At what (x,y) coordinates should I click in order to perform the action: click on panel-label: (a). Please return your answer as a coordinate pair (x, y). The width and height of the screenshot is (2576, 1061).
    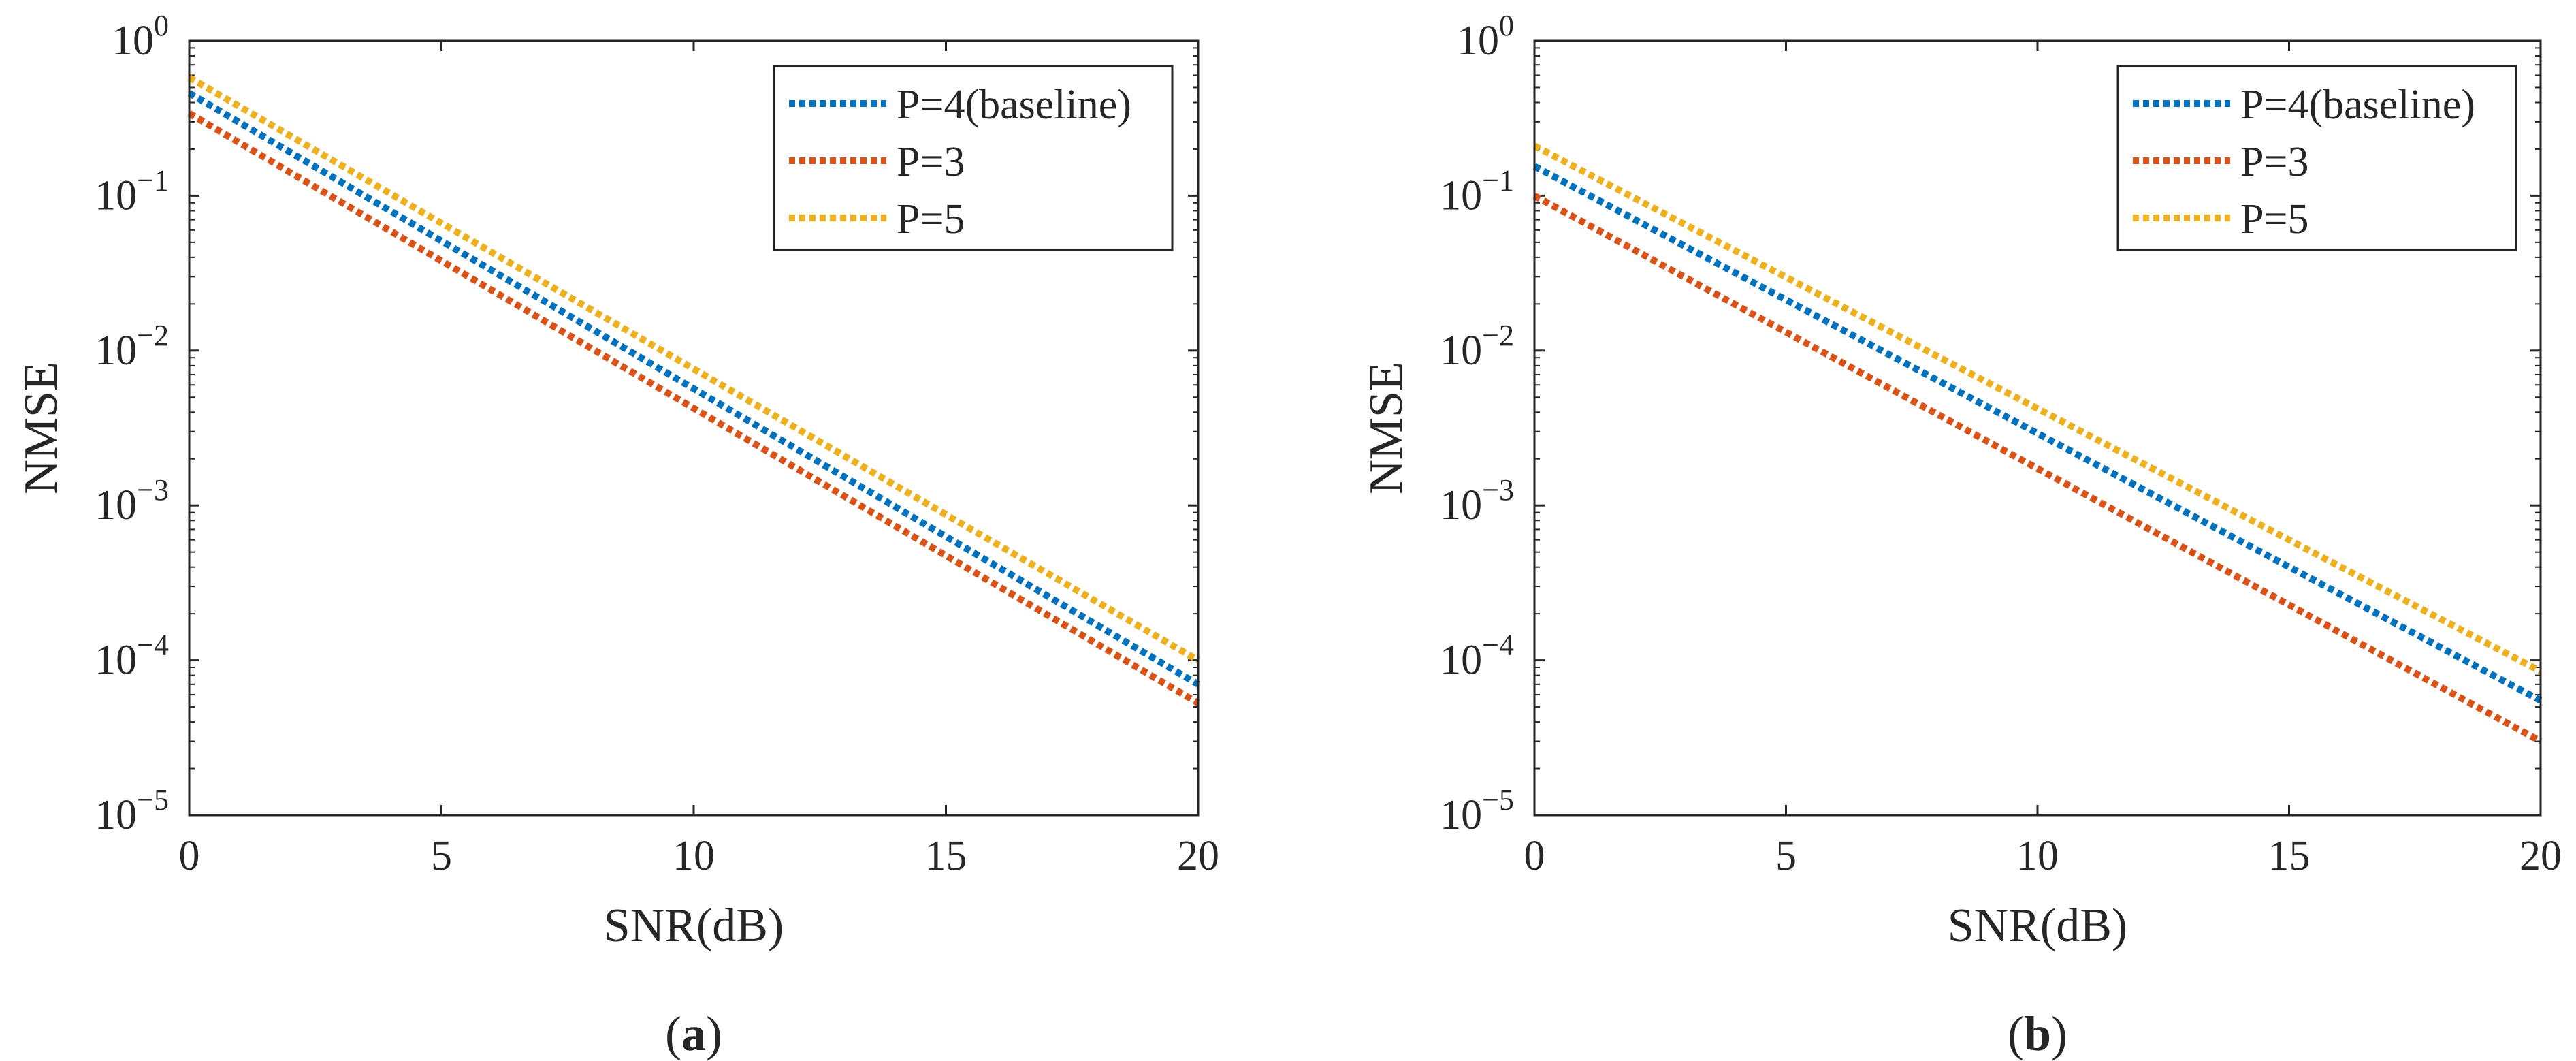
    Looking at the image, I should click on (694, 1034).